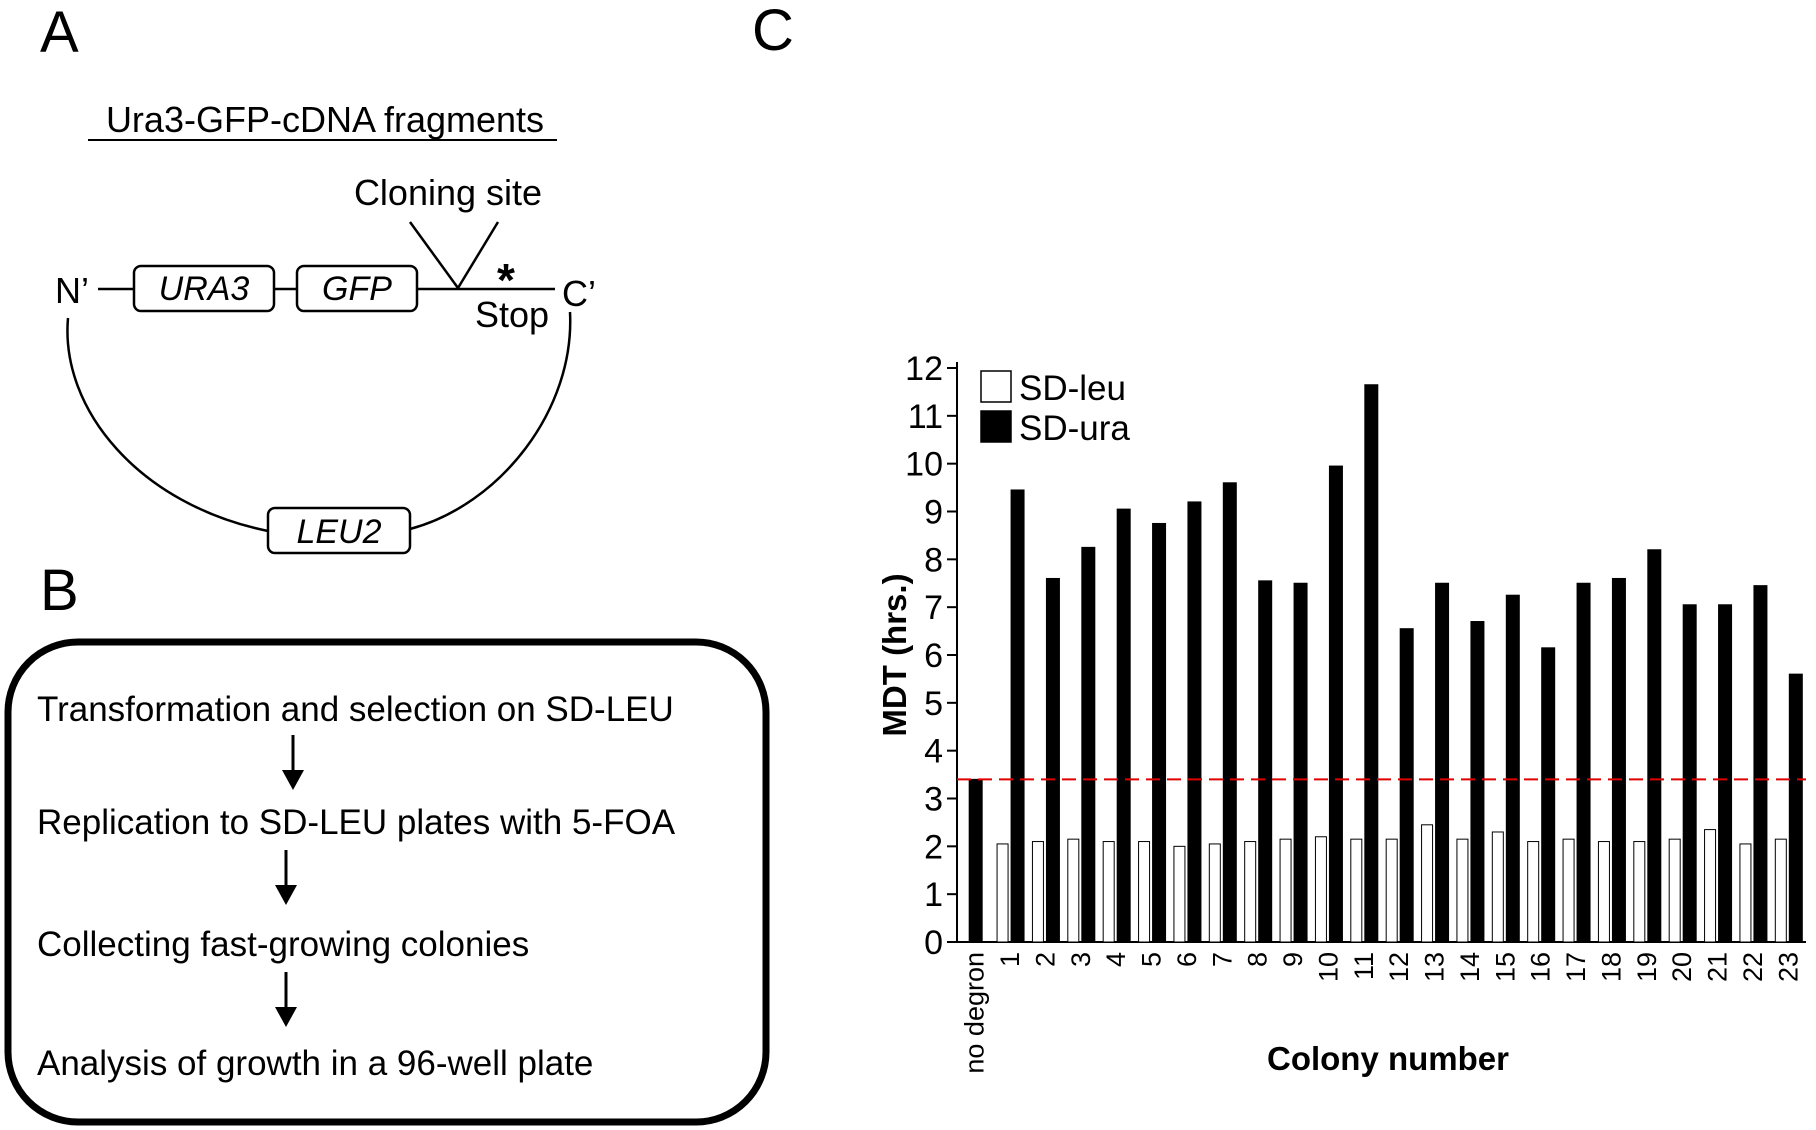  I want to click on x-tick-label: 20, so click(1682, 967).